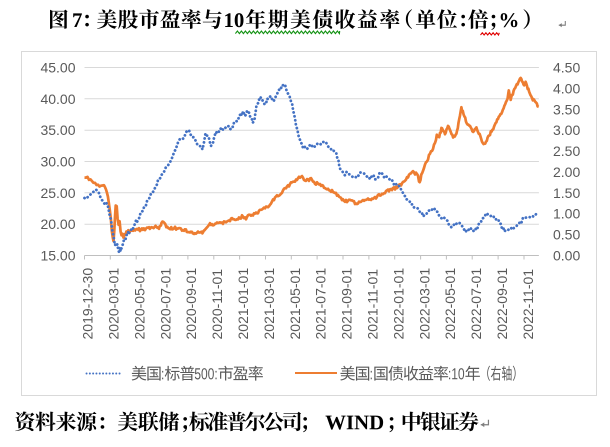 This screenshot has height=447, width=610. What do you see at coordinates (269, 304) in the screenshot?
I see `svg-text: 2021-03-01` at bounding box center [269, 304].